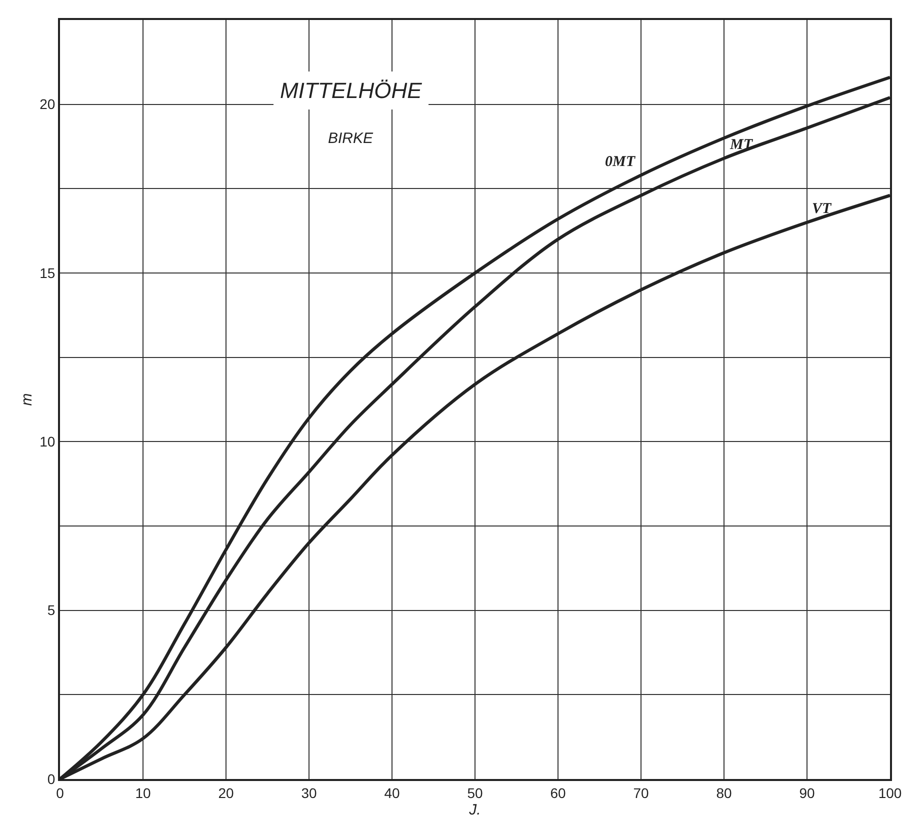  What do you see at coordinates (48, 442) in the screenshot?
I see `y-tick-label: 10` at bounding box center [48, 442].